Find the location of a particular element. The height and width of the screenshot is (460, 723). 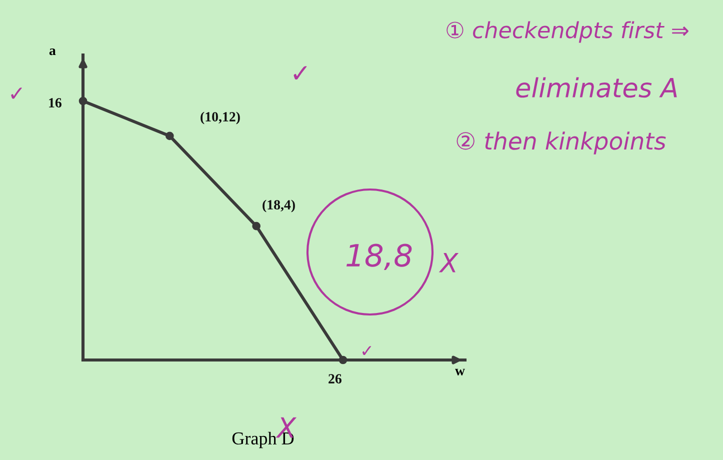

annotation: (10,12) is located at coordinates (220, 118).